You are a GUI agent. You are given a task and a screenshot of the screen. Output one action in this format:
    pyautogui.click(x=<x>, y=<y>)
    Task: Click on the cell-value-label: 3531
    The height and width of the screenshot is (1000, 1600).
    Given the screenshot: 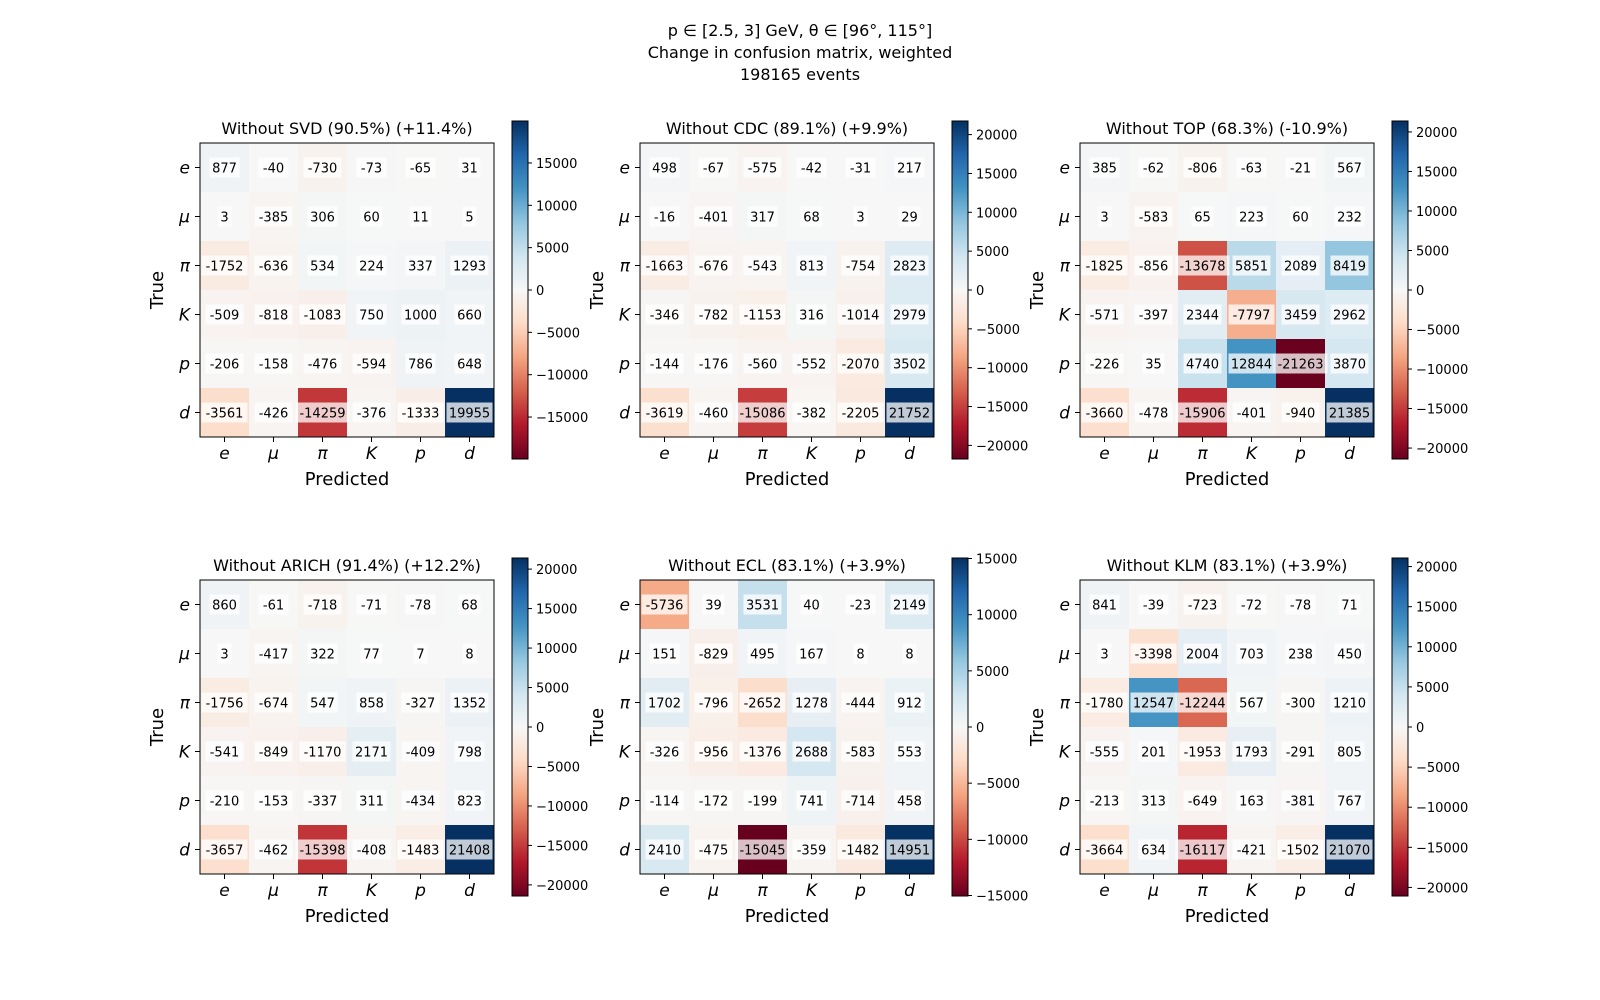 What is the action you would take?
    pyautogui.click(x=762, y=606)
    